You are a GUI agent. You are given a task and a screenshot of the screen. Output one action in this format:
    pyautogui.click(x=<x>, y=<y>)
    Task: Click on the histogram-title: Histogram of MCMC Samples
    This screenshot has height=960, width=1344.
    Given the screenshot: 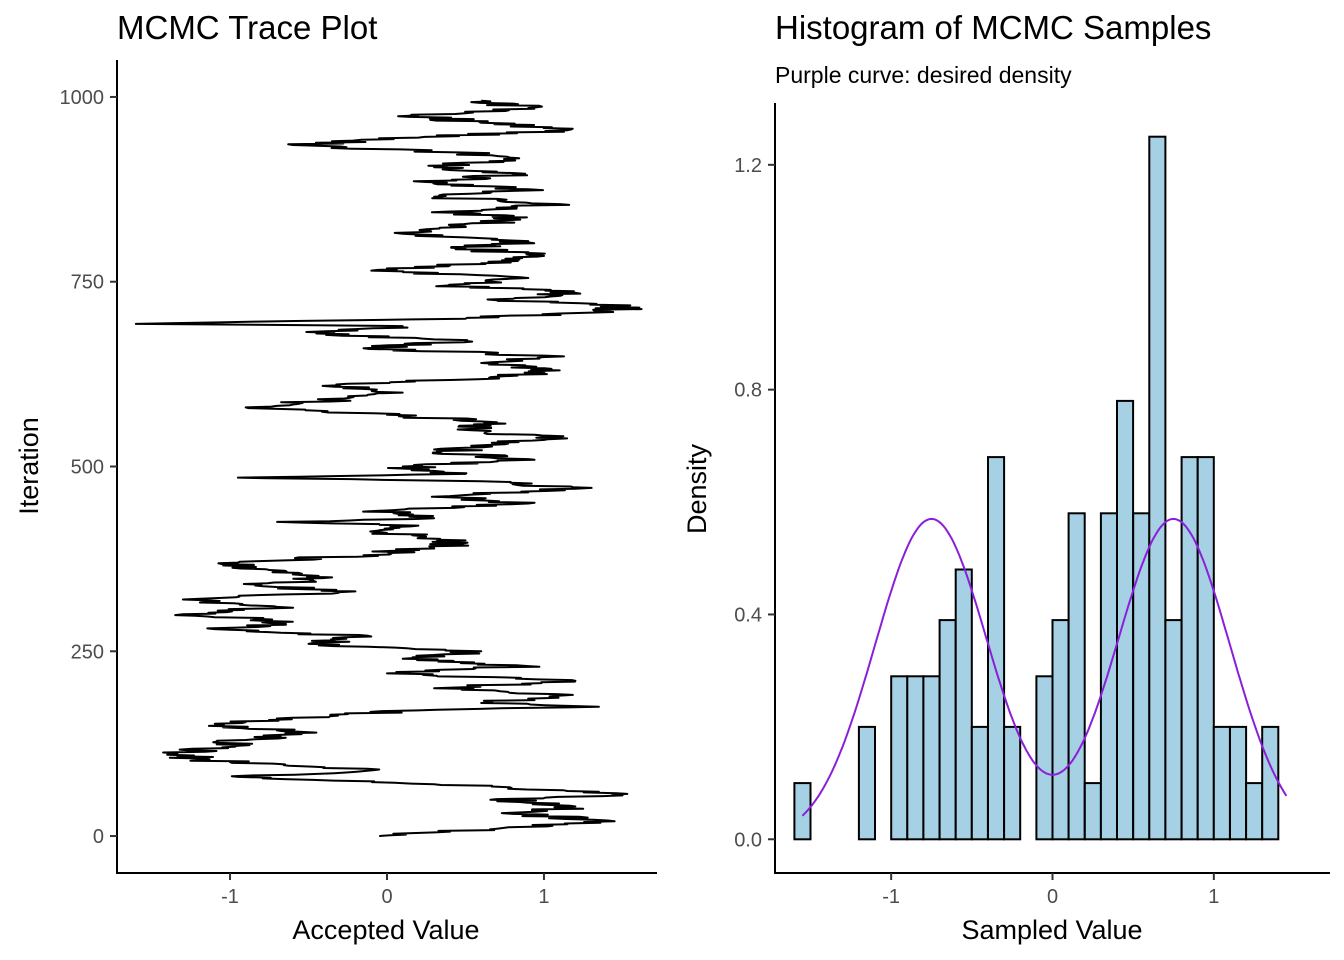 What is the action you would take?
    pyautogui.click(x=993, y=27)
    